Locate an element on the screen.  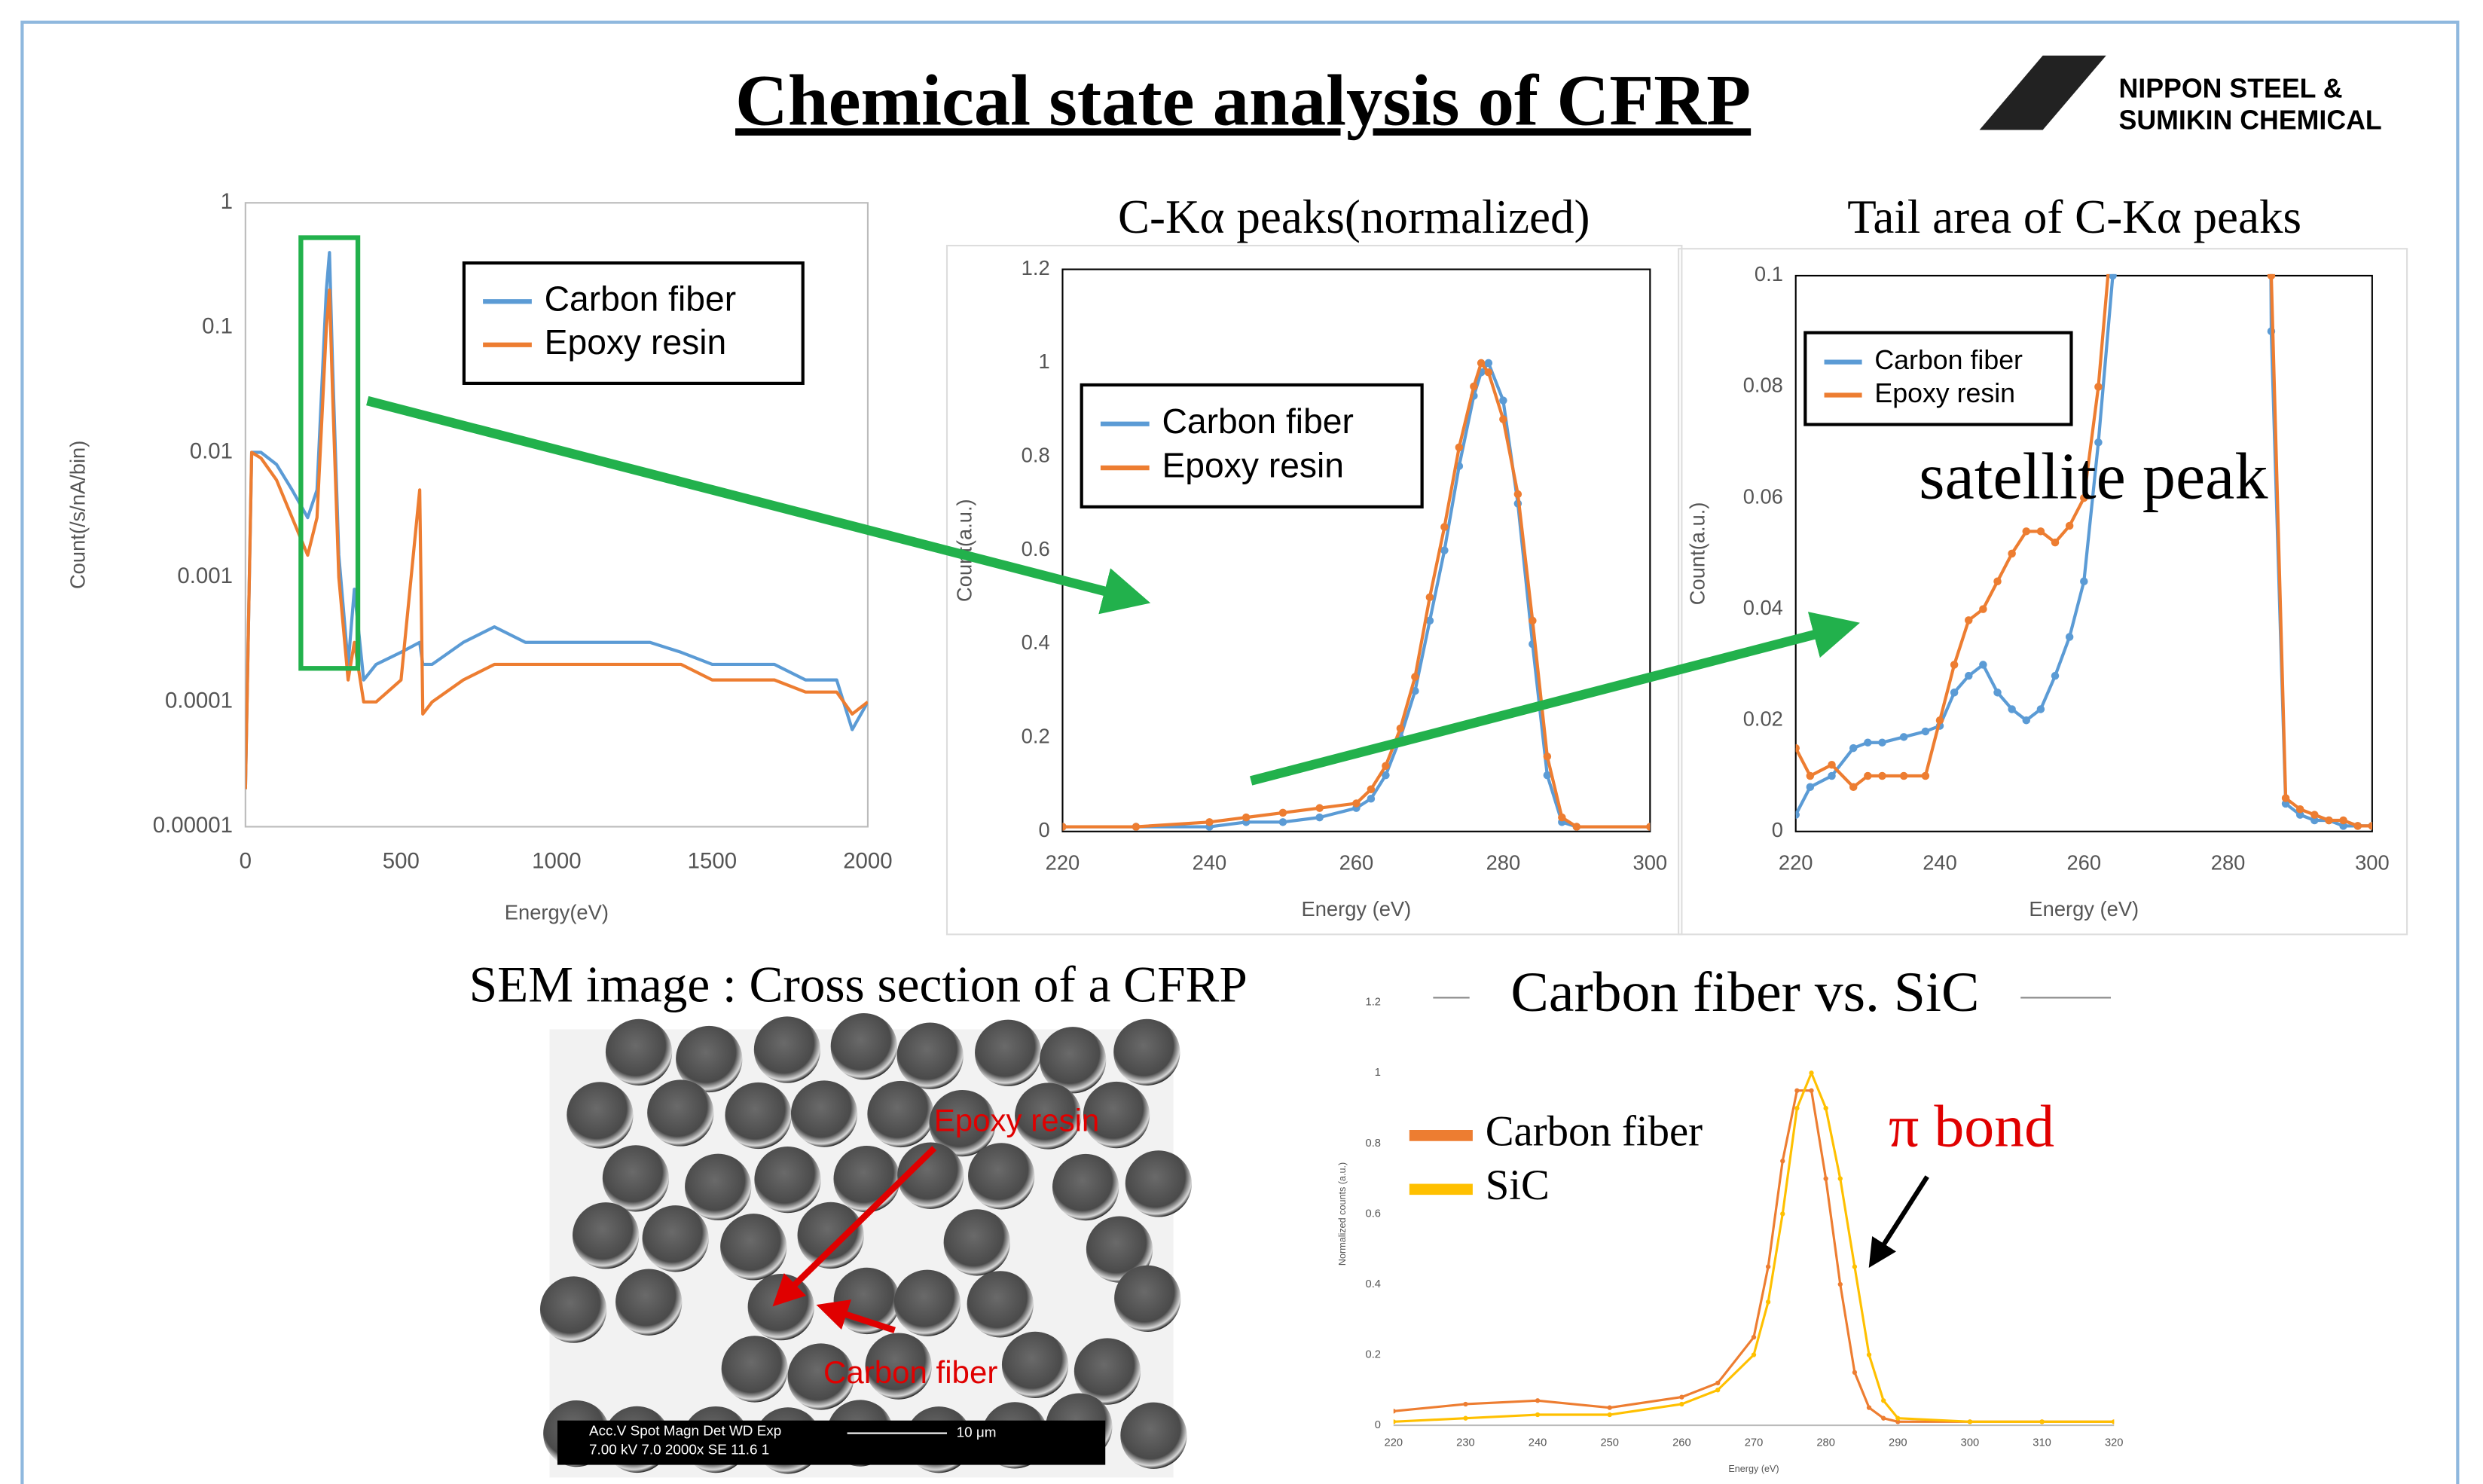
y-tick-label: 0 is located at coordinates (1378, 1425).